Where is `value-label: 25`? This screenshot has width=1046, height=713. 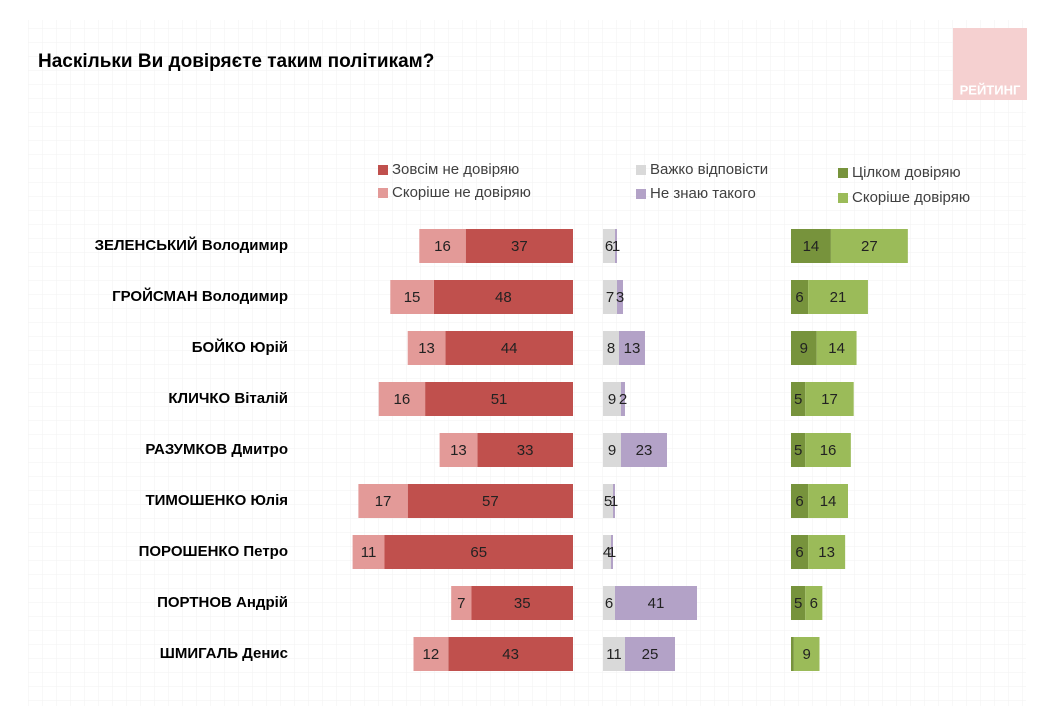
value-label: 25 is located at coordinates (650, 654).